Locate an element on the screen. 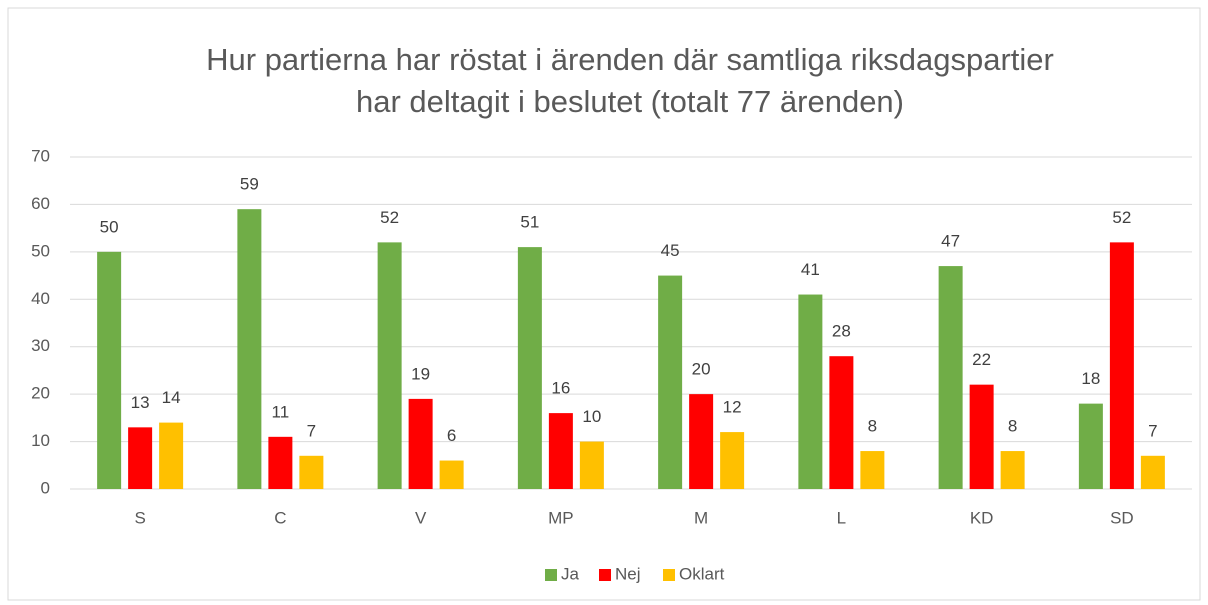  value-label: 45 is located at coordinates (670, 250).